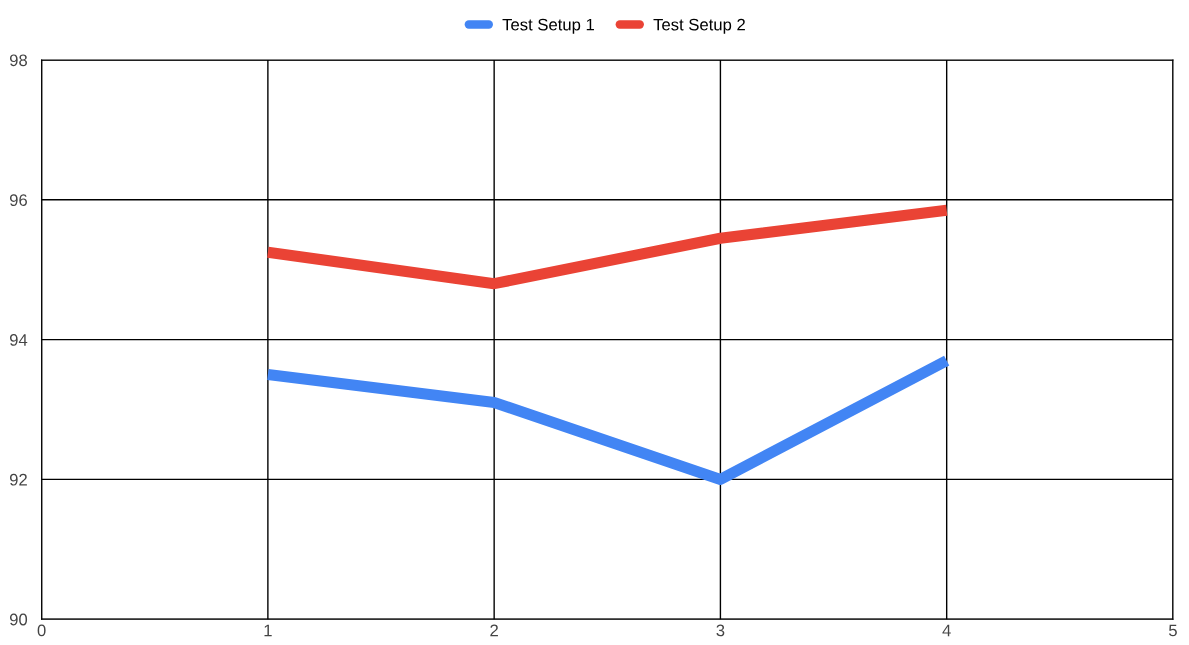 The image size is (1189, 645). I want to click on y-tick-label: 92, so click(18, 479).